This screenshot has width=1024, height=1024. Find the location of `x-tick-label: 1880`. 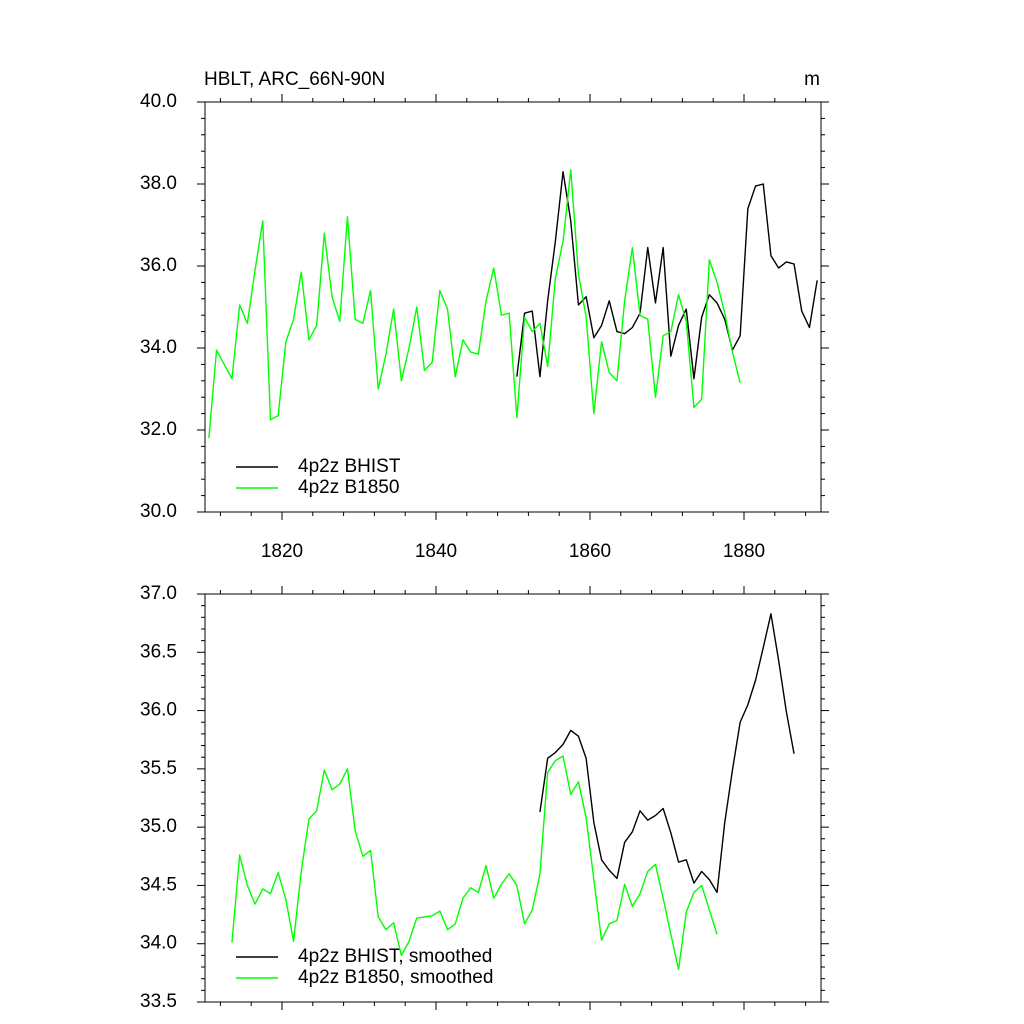

x-tick-label: 1880 is located at coordinates (744, 551).